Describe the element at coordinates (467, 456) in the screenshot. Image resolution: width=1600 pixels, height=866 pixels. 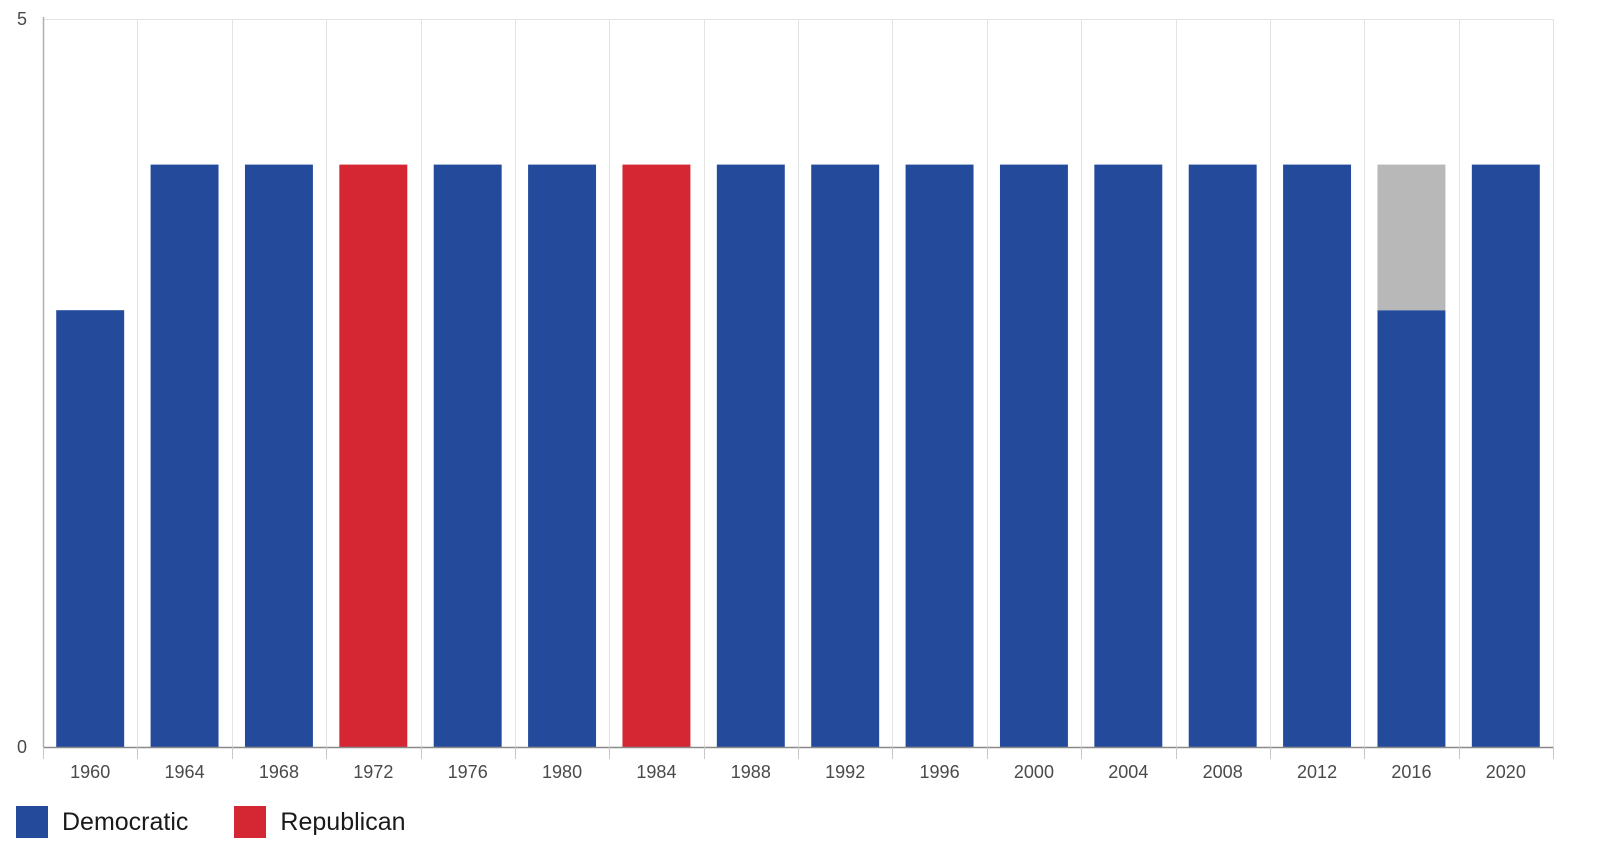
I see `bar-1976-democratic` at that location.